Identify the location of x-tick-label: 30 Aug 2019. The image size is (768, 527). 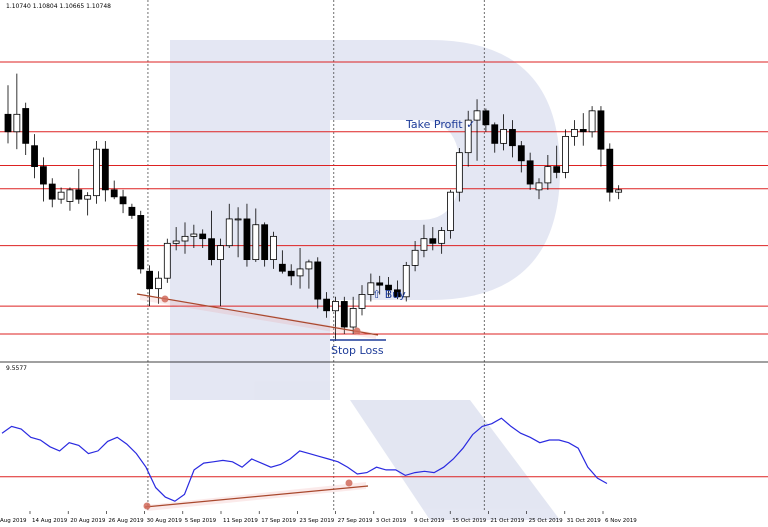
(165, 521).